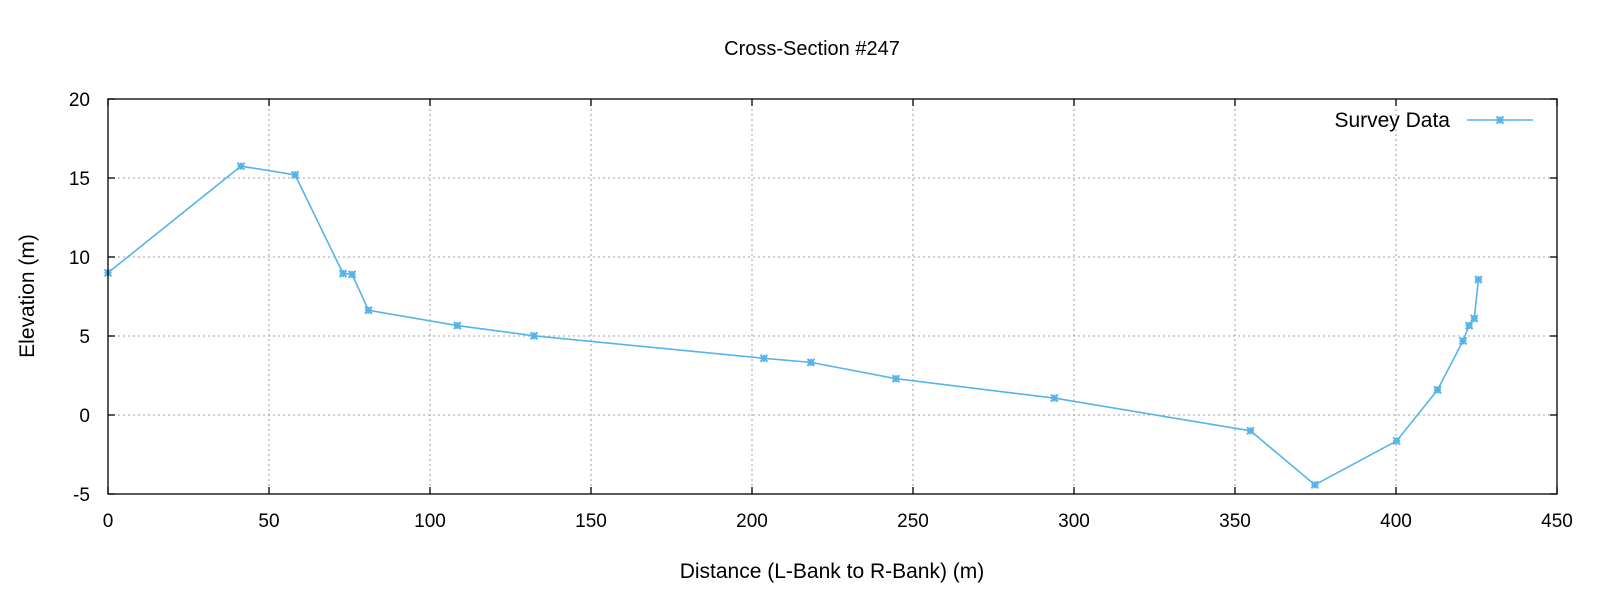 The height and width of the screenshot is (605, 1600). What do you see at coordinates (591, 521) in the screenshot?
I see `x-tick-label: 150` at bounding box center [591, 521].